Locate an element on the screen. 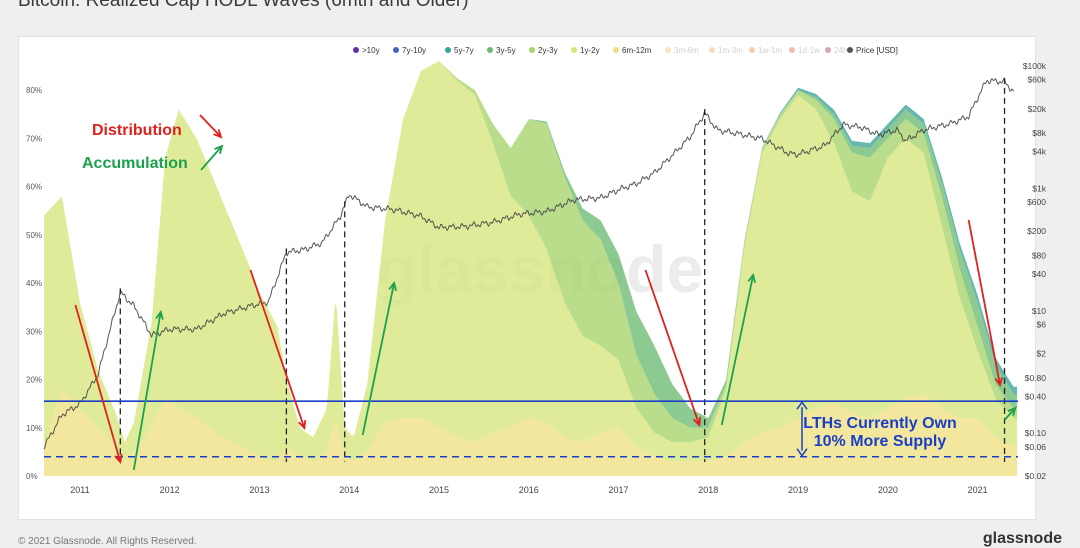 This screenshot has height=548, width=1080. distribution-legend-arrow is located at coordinates (210, 126).